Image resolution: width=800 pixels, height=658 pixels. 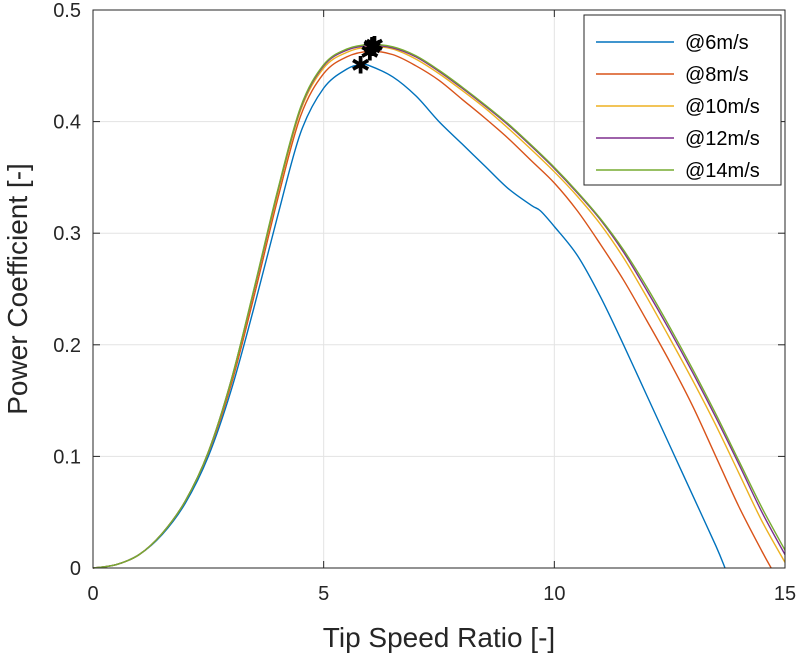 What do you see at coordinates (722, 139) in the screenshot?
I see `legend-label: @12m/s` at bounding box center [722, 139].